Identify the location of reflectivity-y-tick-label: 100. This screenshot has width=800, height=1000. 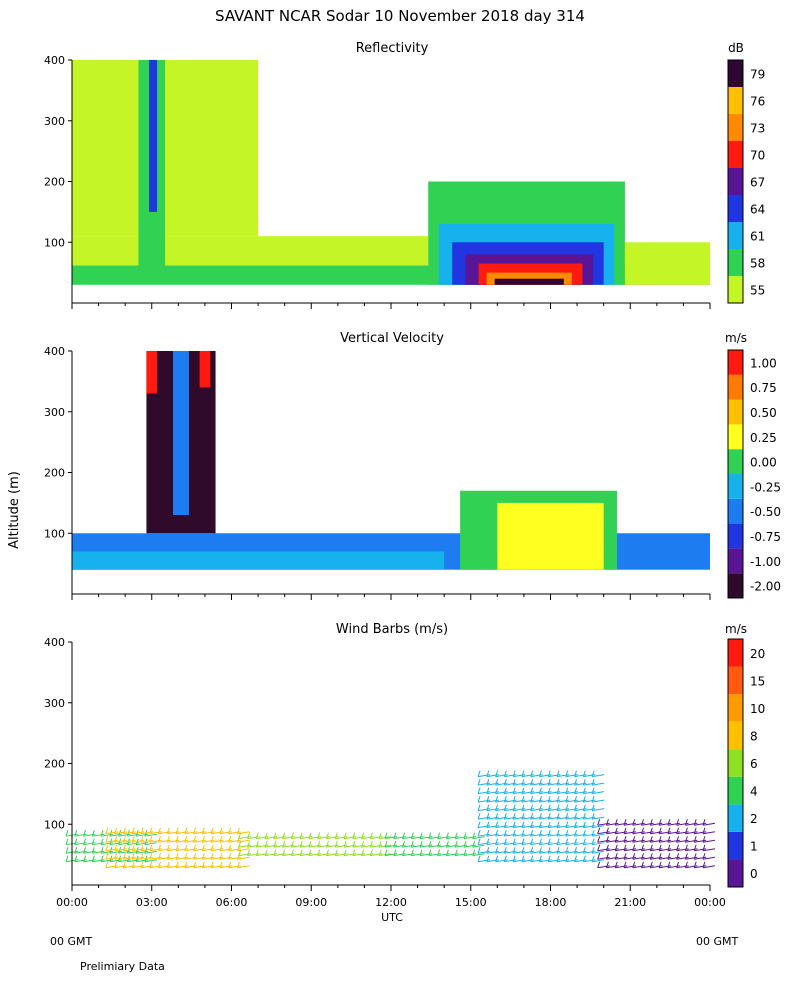
(54, 242).